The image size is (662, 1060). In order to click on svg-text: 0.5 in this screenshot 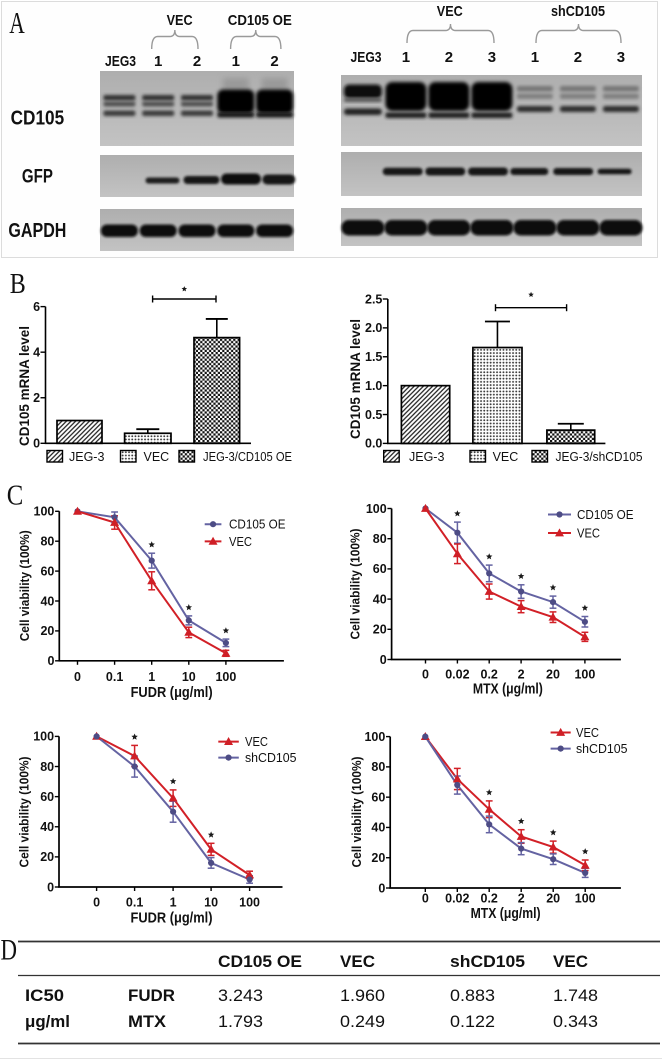, I will do `click(373, 415)`.